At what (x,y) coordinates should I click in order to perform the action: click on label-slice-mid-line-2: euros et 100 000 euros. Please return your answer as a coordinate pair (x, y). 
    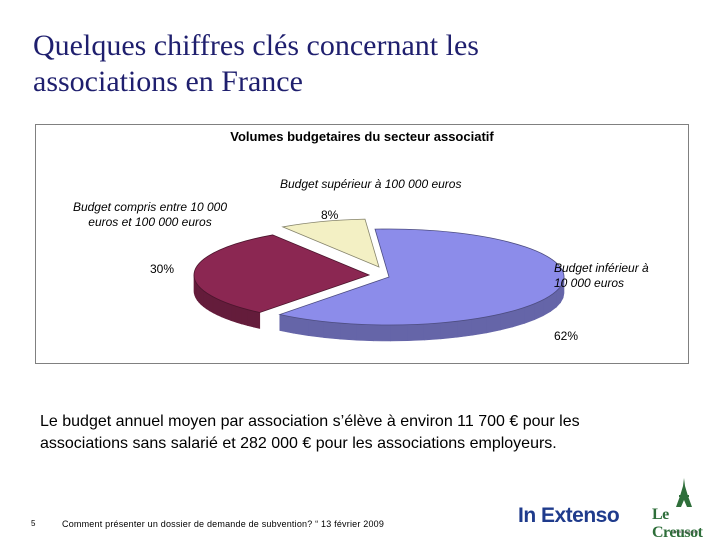
    Looking at the image, I should click on (150, 222).